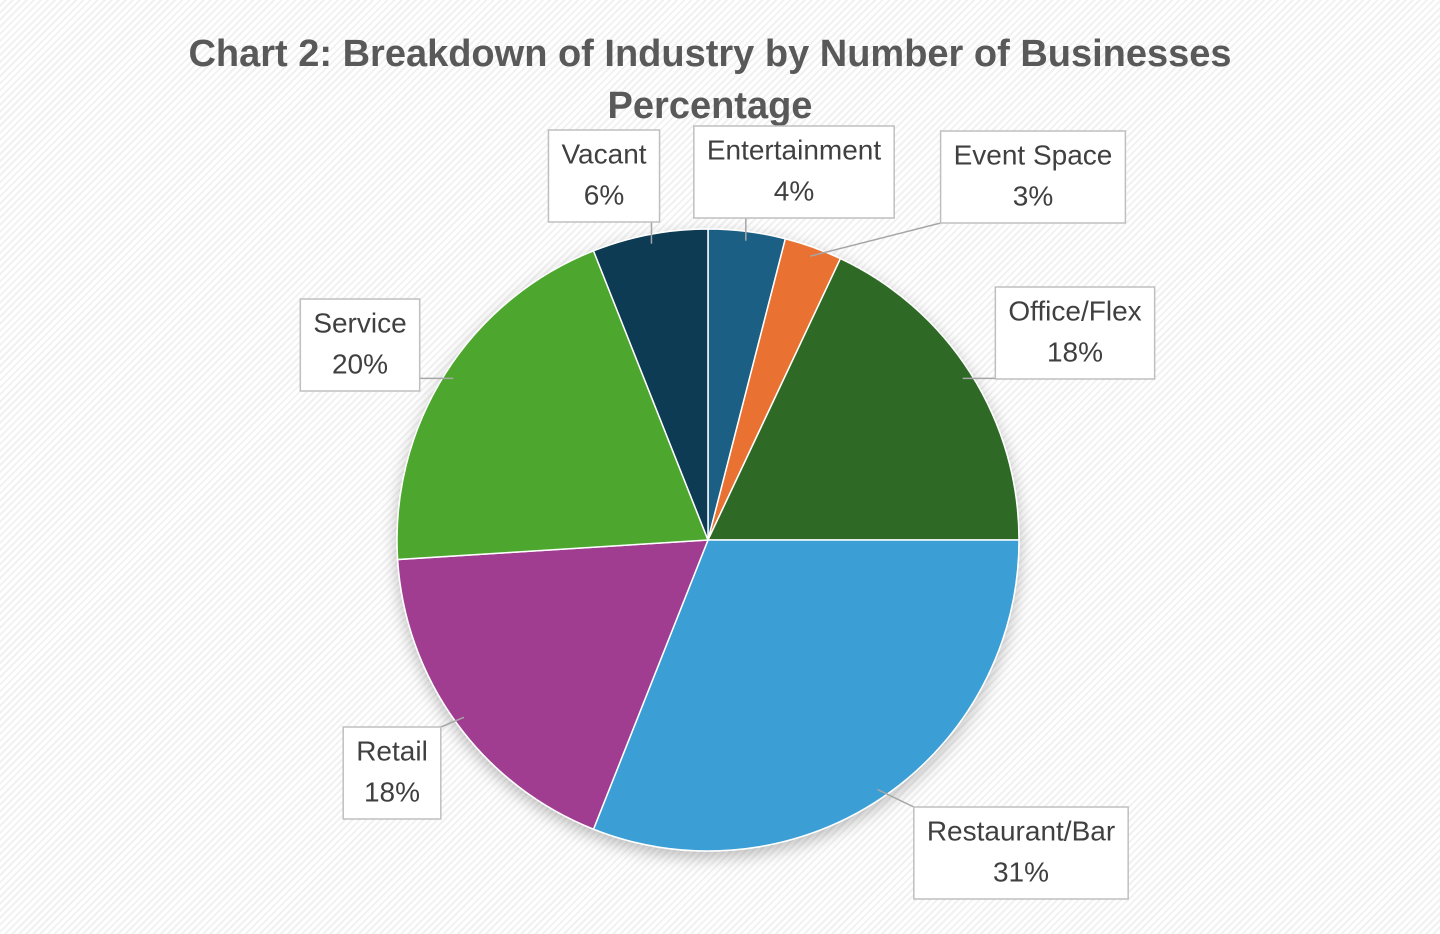 This screenshot has height=934, width=1440. I want to click on label-name: Service, so click(359, 322).